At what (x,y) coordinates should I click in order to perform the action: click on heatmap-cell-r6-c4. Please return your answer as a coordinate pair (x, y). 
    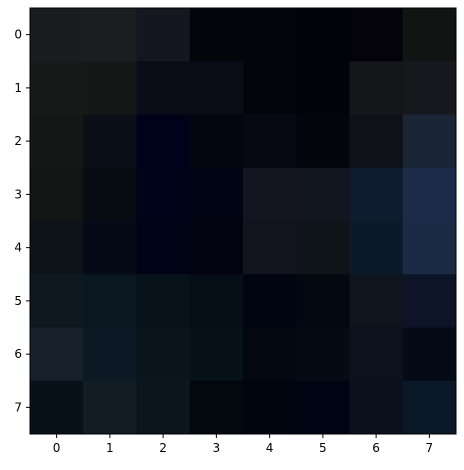
    Looking at the image, I should click on (270, 354).